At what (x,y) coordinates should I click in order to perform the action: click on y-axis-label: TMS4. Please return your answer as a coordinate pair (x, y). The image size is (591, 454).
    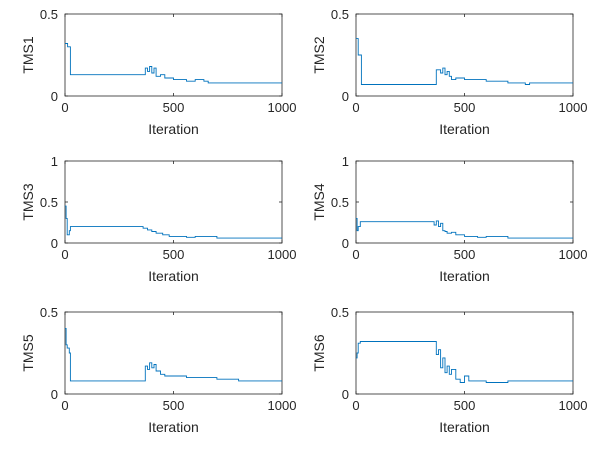
    Looking at the image, I should click on (319, 202).